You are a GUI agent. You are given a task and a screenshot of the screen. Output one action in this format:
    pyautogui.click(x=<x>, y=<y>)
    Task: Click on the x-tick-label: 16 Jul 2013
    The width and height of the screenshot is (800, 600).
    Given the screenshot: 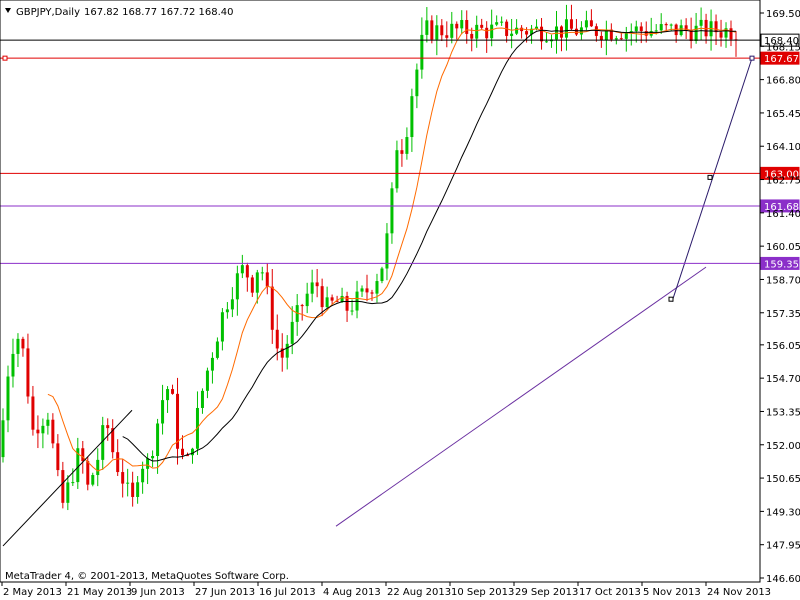 What is the action you would take?
    pyautogui.click(x=287, y=592)
    